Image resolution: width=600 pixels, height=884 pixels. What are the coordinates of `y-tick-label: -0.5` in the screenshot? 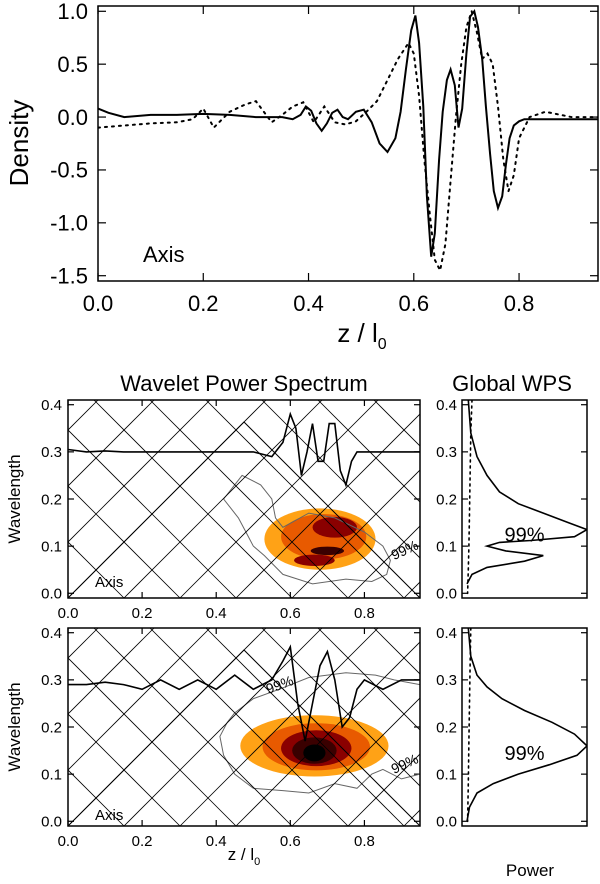 It's located at (69, 170).